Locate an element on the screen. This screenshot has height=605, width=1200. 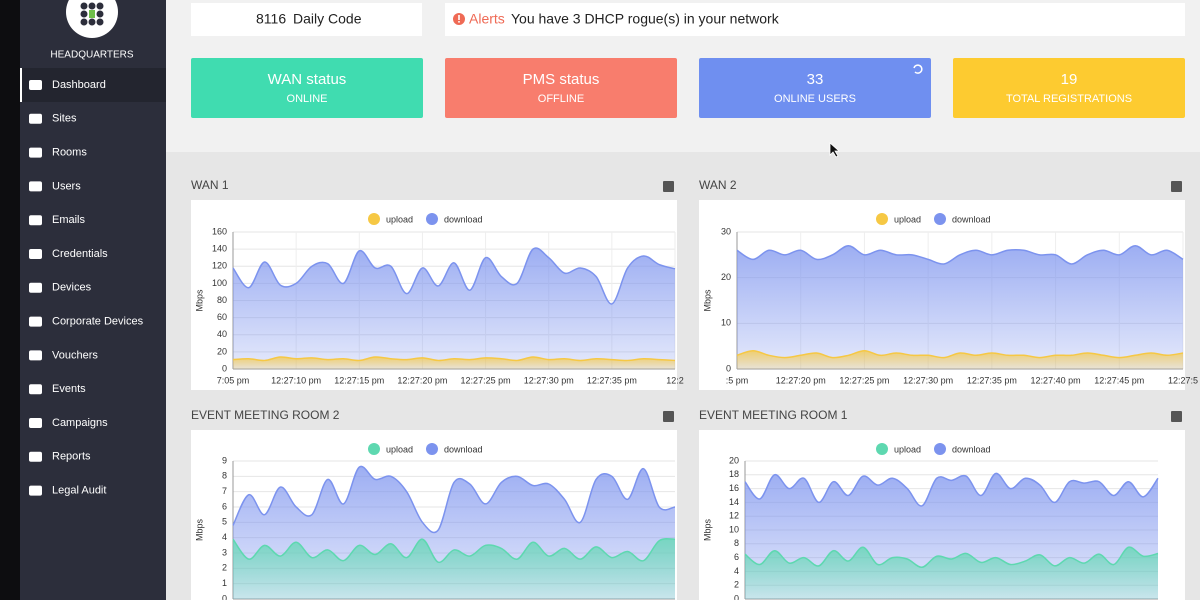
y-tick-label: 40 is located at coordinates (222, 334).